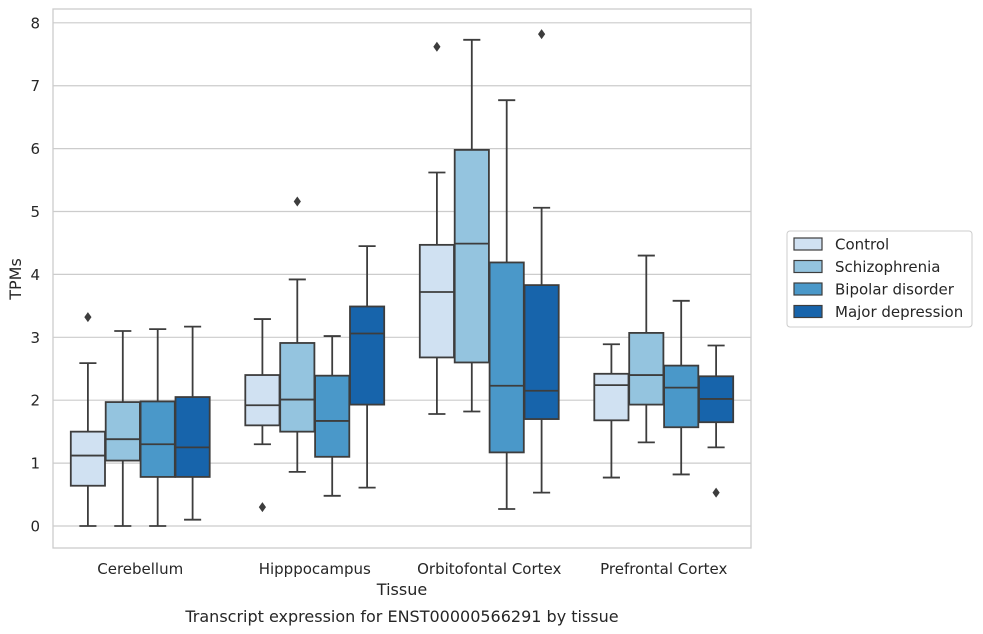  I want to click on y-tick-label: 6, so click(35, 149).